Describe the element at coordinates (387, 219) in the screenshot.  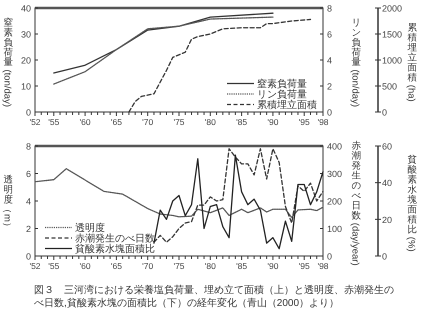
I see `y3-tick-label: 20` at that location.